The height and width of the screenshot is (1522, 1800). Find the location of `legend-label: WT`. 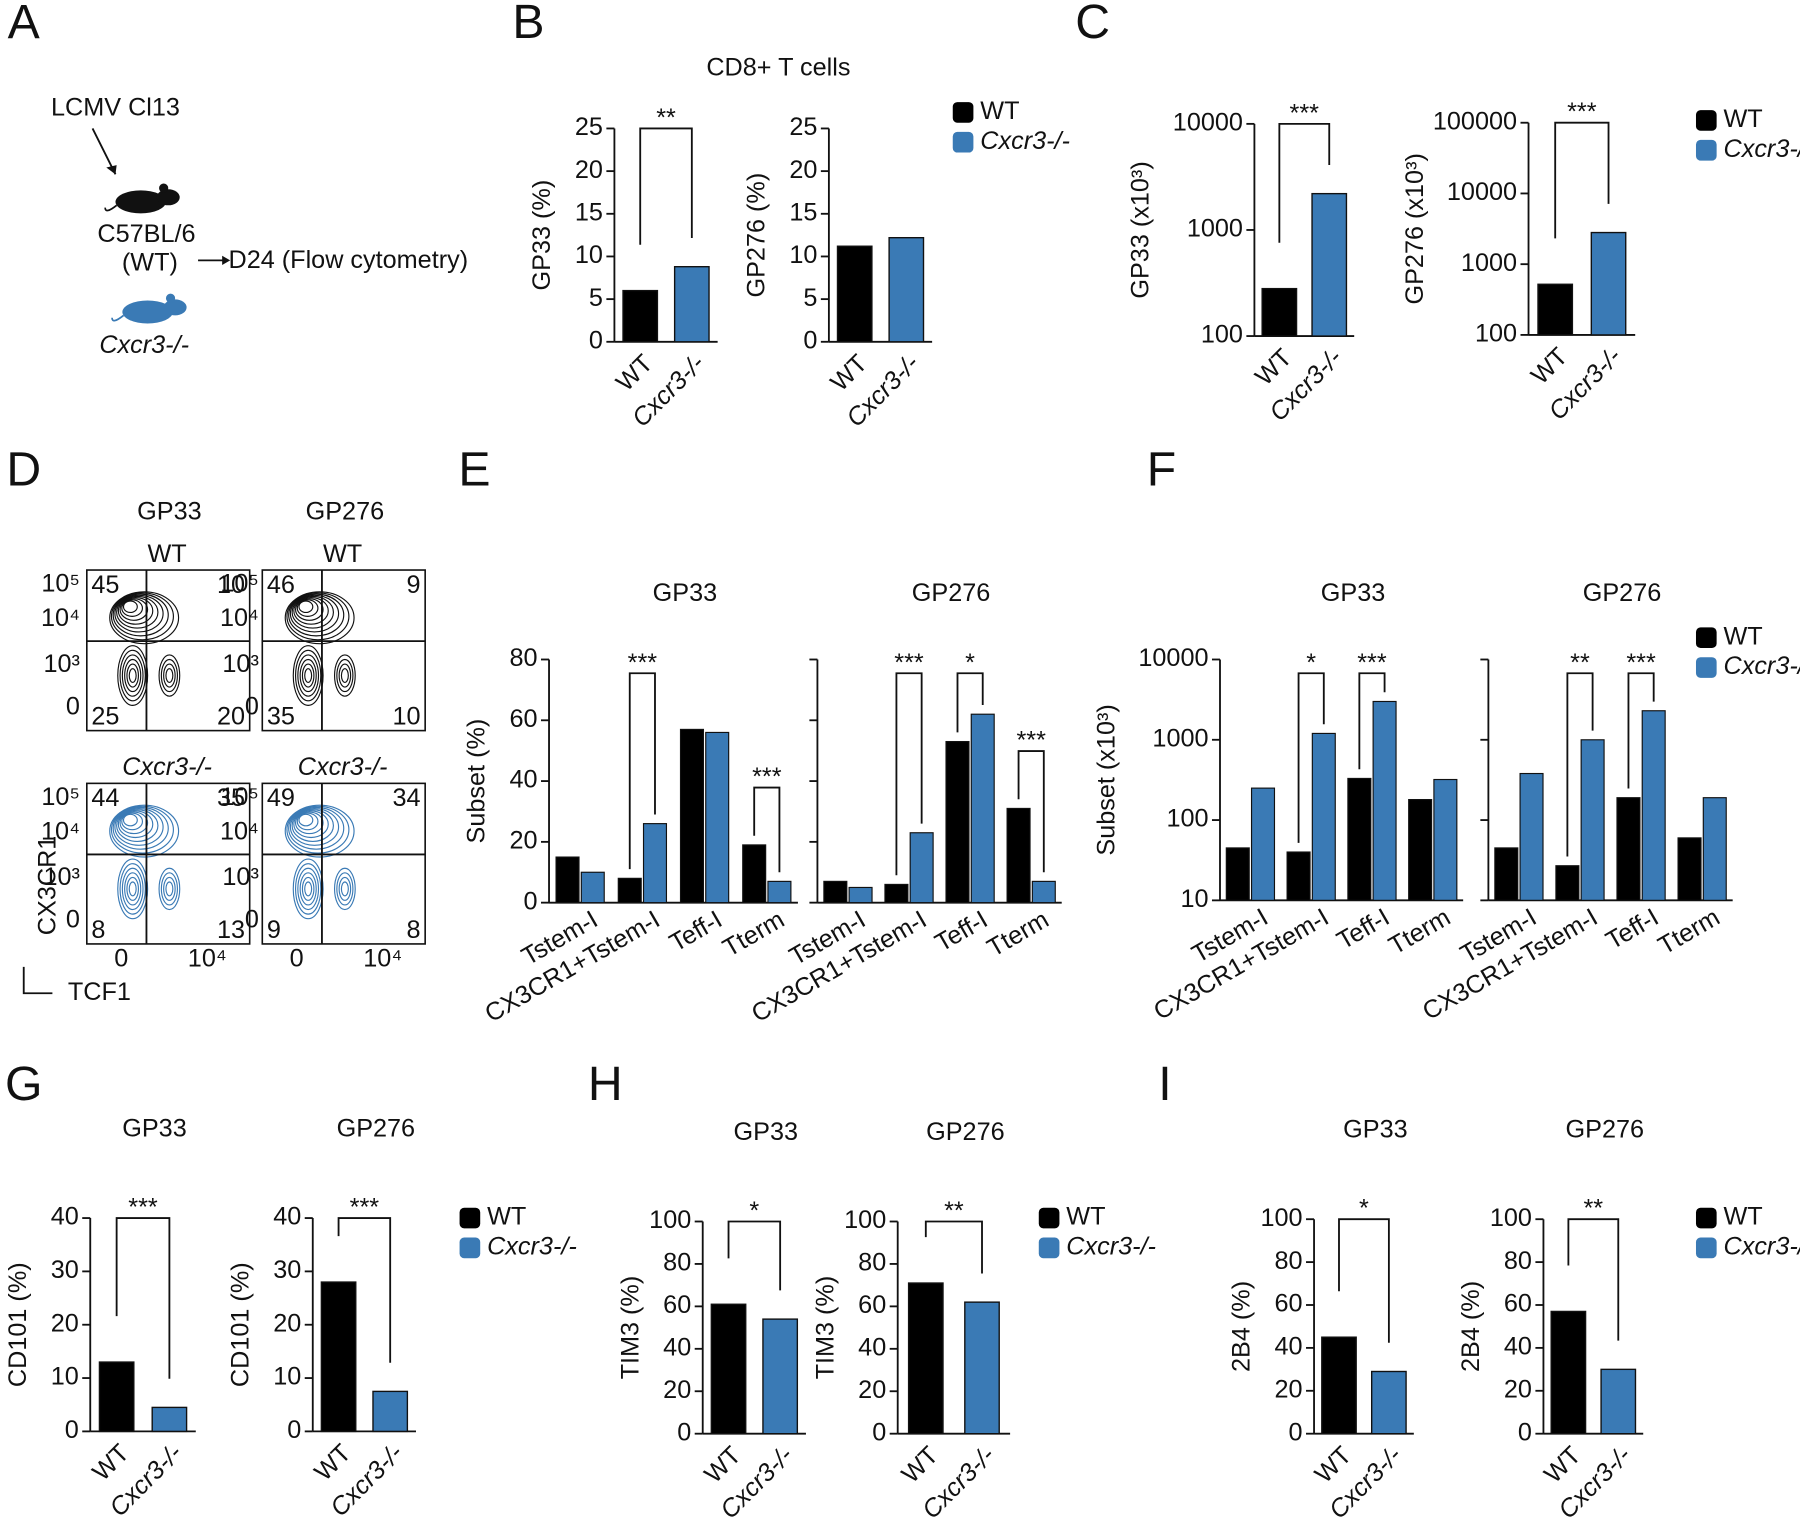

legend-label: WT is located at coordinates (1743, 1217).